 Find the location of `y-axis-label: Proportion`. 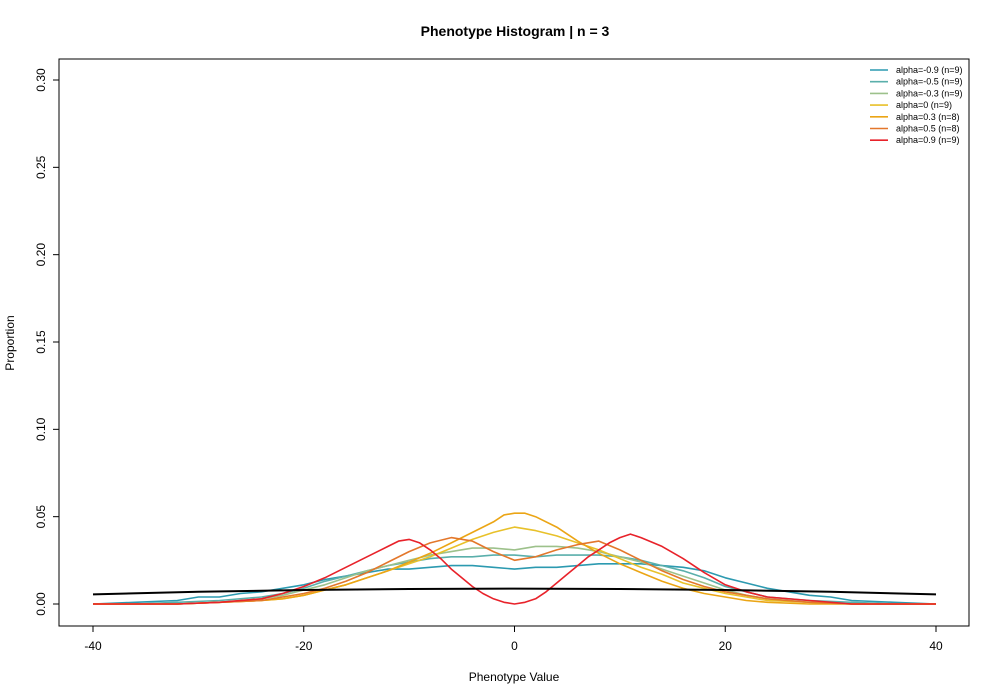

y-axis-label: Proportion is located at coordinates (10, 342).